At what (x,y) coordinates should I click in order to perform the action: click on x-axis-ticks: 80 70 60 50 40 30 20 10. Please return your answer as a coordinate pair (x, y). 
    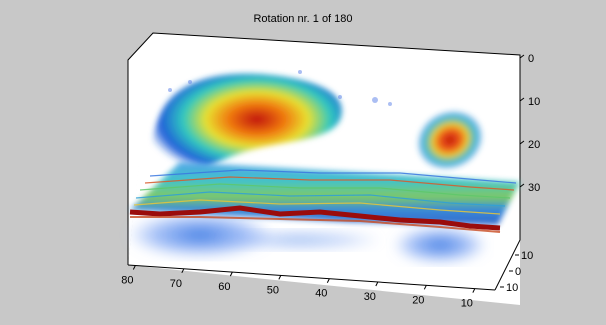
    Looking at the image, I should click on (298, 287).